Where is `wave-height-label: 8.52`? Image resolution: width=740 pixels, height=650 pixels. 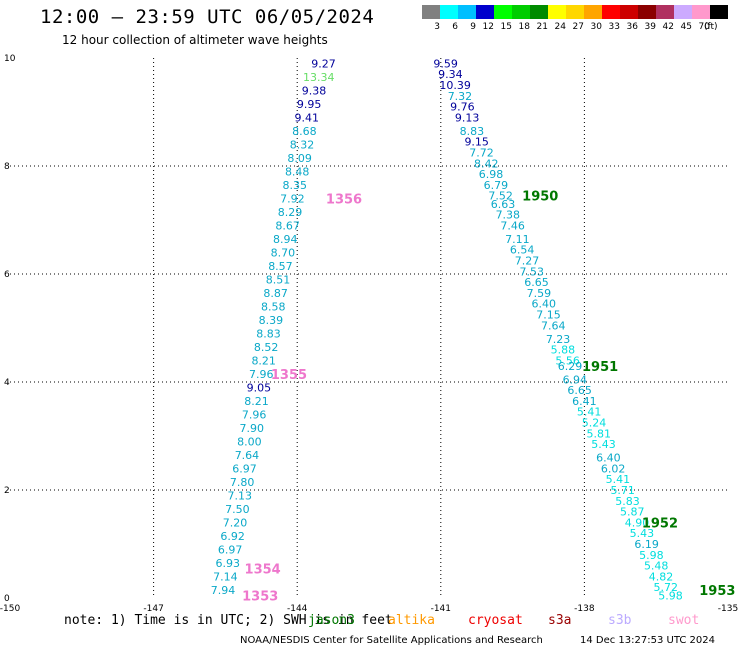
wave-height-label: 8.52 is located at coordinates (266, 347).